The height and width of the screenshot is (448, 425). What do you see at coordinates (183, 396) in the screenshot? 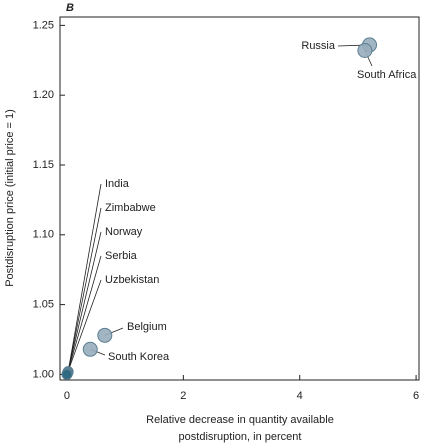
I see `x-tick-label: 2` at bounding box center [183, 396].